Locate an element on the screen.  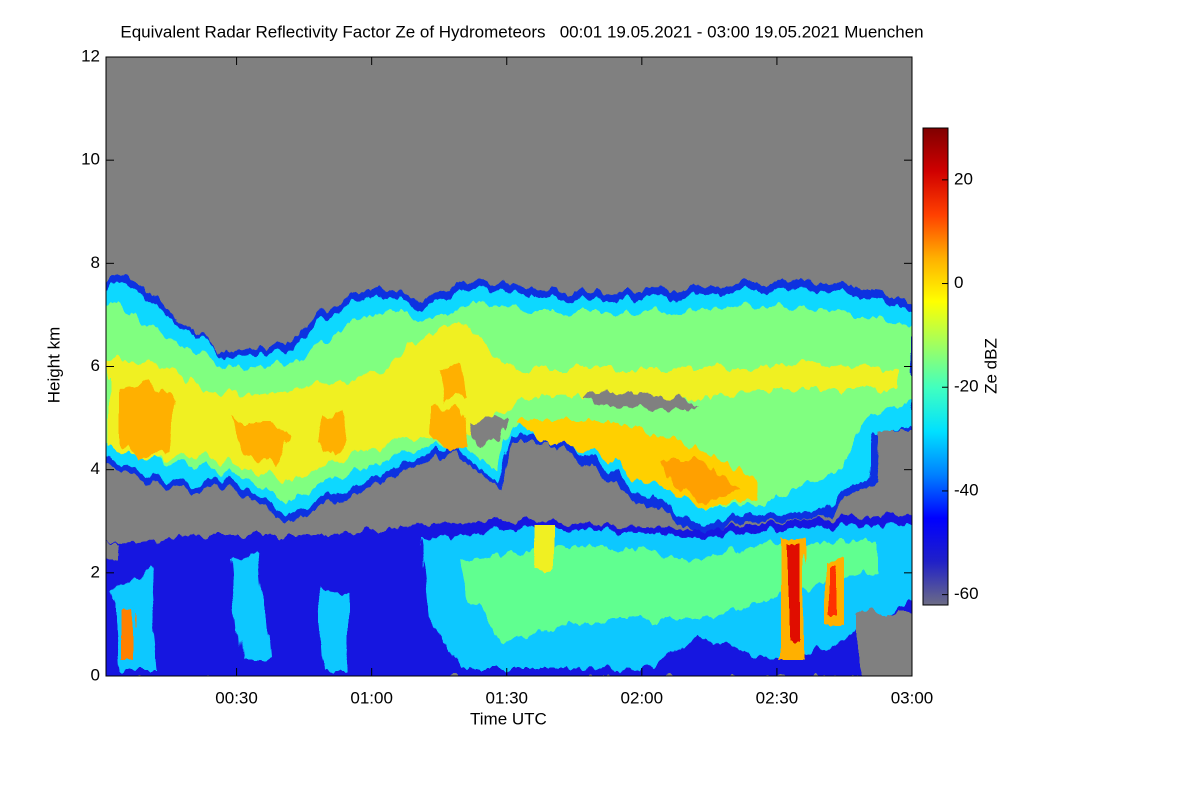
x-axis-label: Time UTC is located at coordinates (508, 718).